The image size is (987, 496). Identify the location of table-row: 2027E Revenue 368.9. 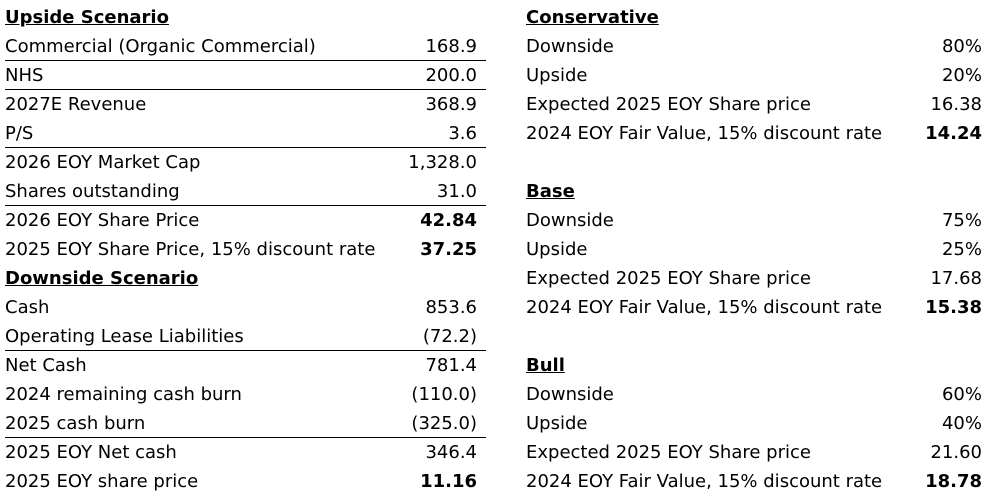
(245, 104).